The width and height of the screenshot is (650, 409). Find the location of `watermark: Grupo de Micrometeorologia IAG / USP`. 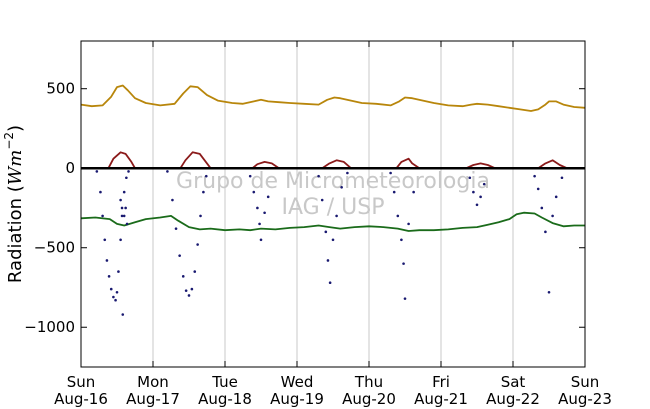

watermark: Grupo de Micrometeorologia IAG / USP is located at coordinates (333, 194).